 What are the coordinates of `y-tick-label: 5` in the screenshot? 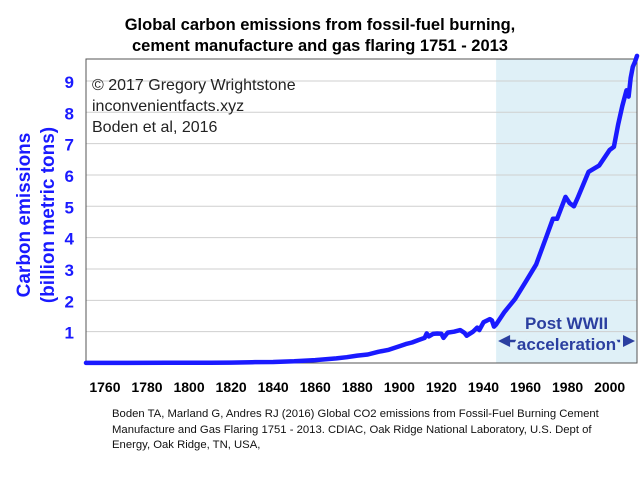 It's located at (69, 207).